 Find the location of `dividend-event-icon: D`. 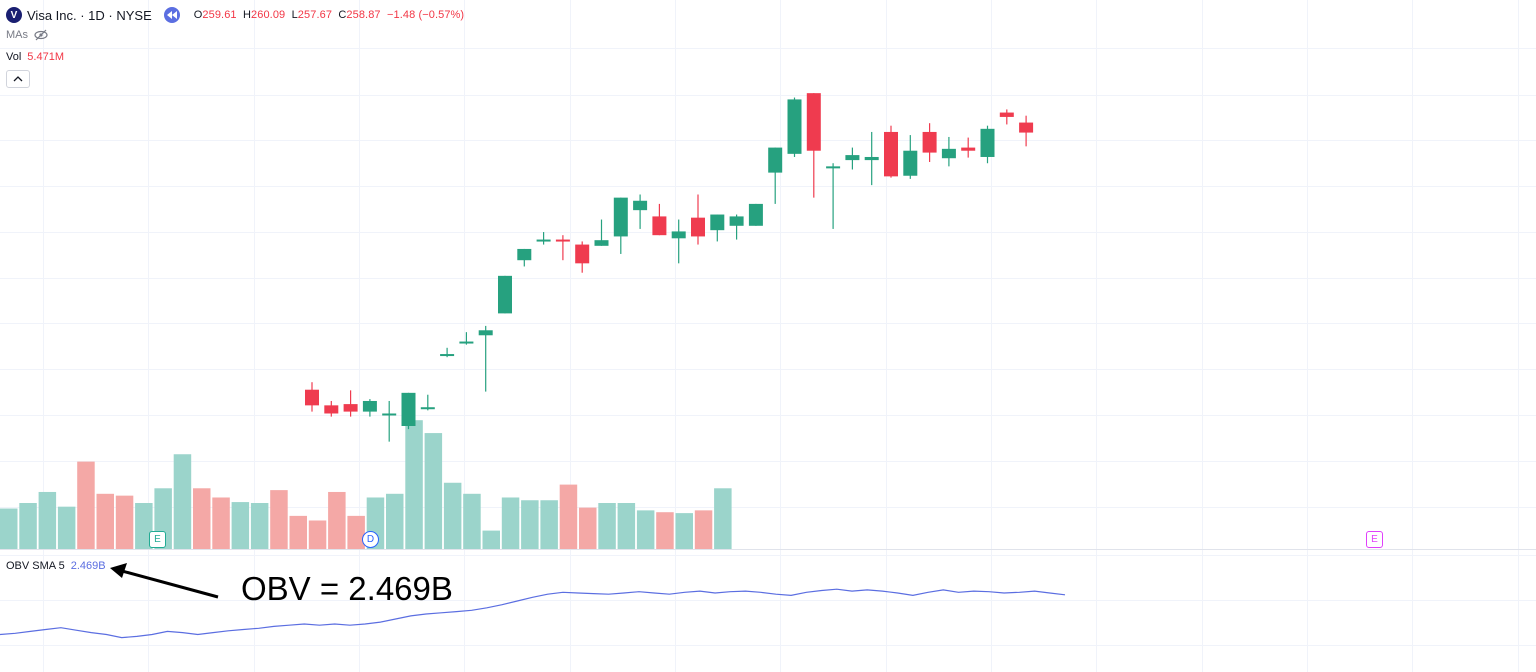

dividend-event-icon: D is located at coordinates (370, 539).